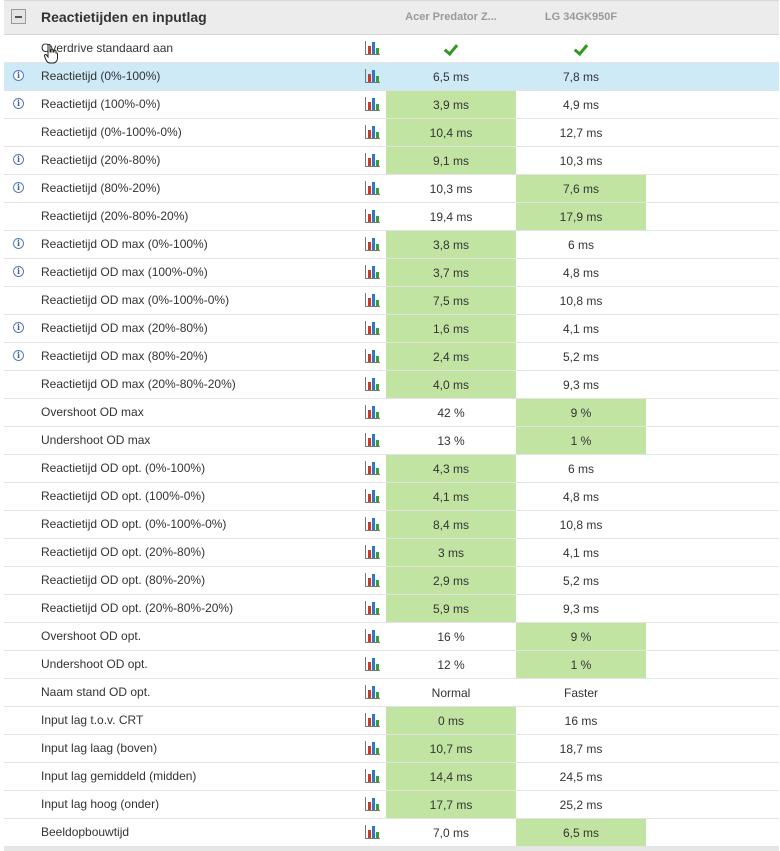 The width and height of the screenshot is (780, 851). What do you see at coordinates (451, 356) in the screenshot?
I see `value-cell-product-1: 2,4 ms` at bounding box center [451, 356].